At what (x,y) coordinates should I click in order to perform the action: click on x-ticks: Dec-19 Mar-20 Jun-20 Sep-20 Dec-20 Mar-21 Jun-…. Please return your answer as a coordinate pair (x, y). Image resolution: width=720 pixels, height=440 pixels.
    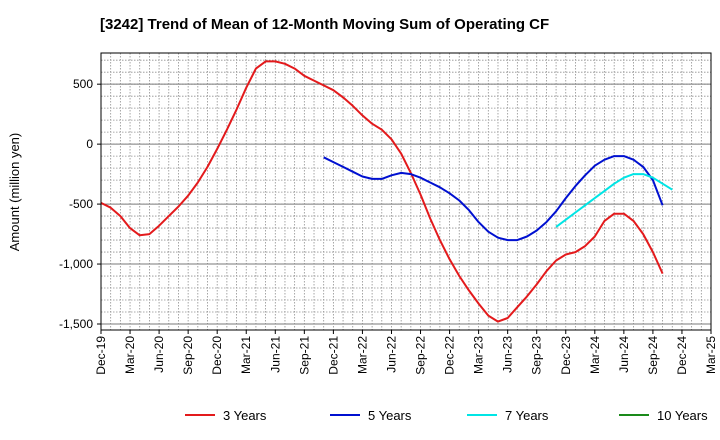
    Looking at the image, I should click on (406, 352).